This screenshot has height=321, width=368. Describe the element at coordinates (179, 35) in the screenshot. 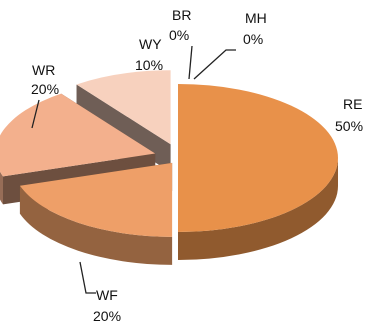

I see `label-value-br: 0%` at that location.